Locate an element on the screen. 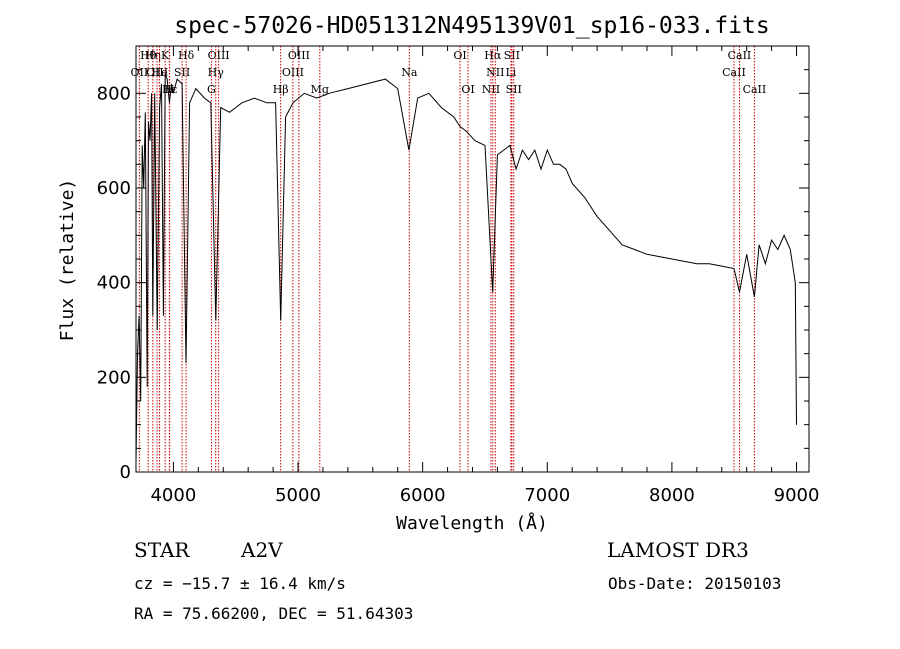 This screenshot has height=649, width=900. x-tick-label-4: 8000 is located at coordinates (672, 495).